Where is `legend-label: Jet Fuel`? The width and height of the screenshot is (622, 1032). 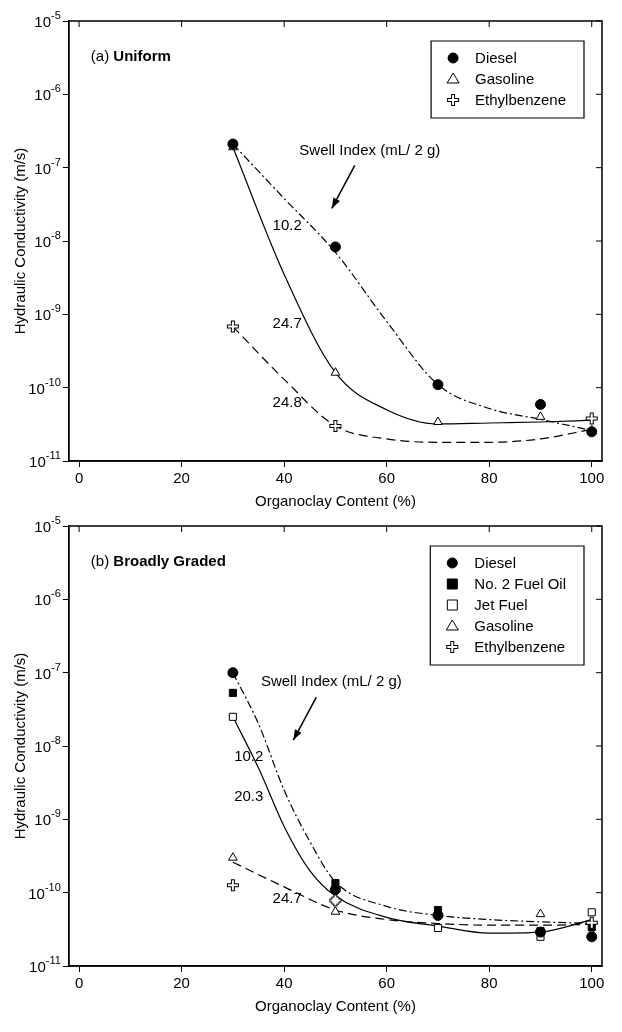 legend-label: Jet Fuel is located at coordinates (501, 605).